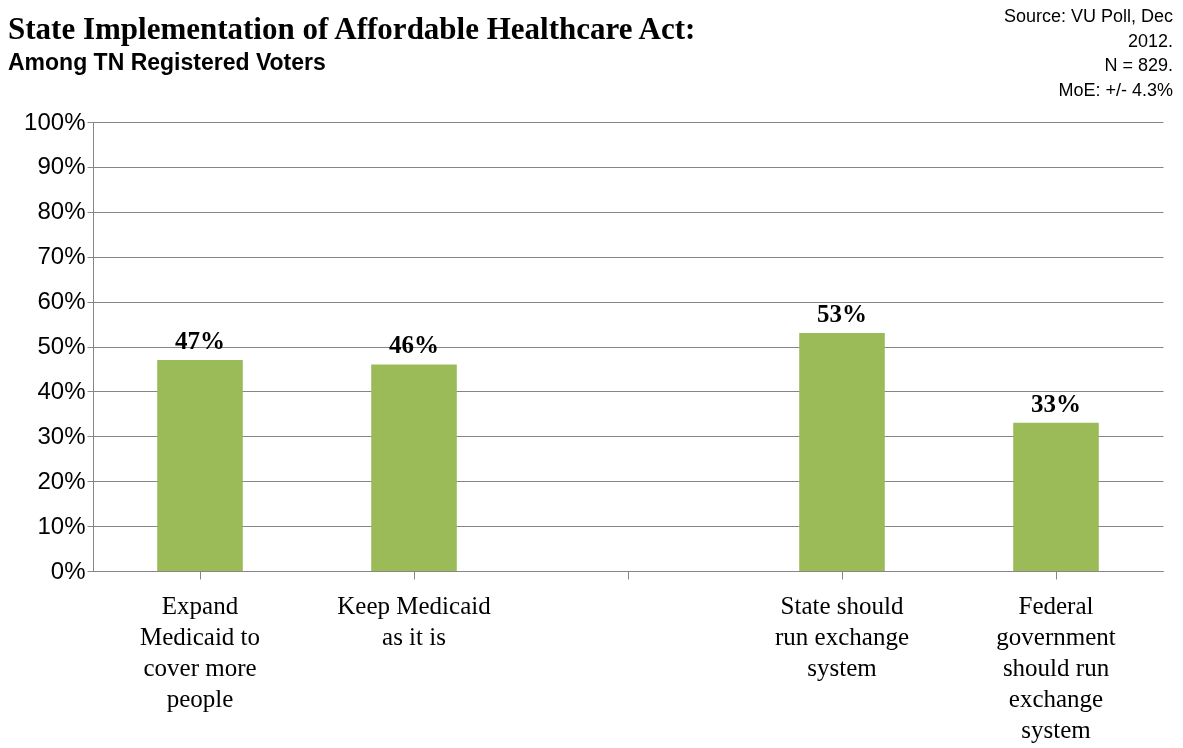 This screenshot has height=748, width=1183. I want to click on y-tick-label: 50%, so click(61, 345).